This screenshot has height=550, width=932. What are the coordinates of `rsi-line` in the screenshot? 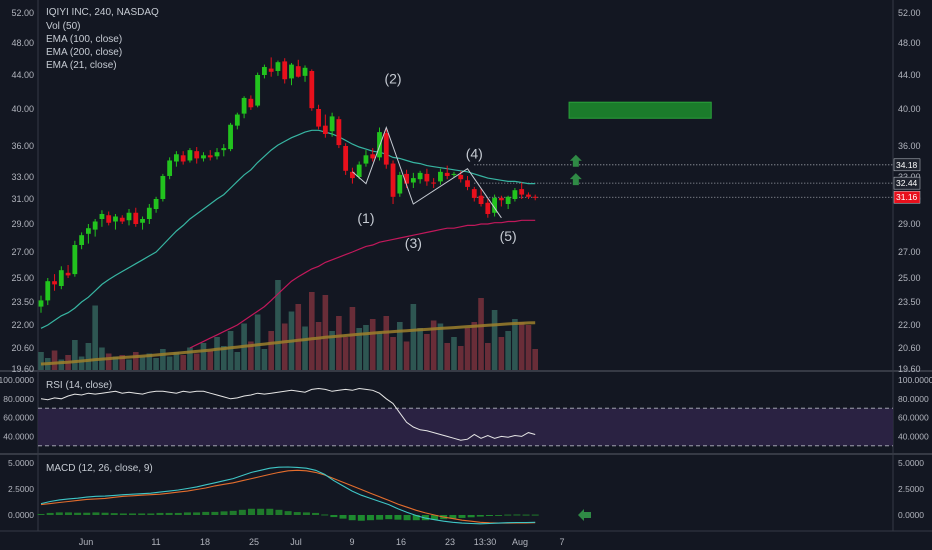 It's located at (288, 414).